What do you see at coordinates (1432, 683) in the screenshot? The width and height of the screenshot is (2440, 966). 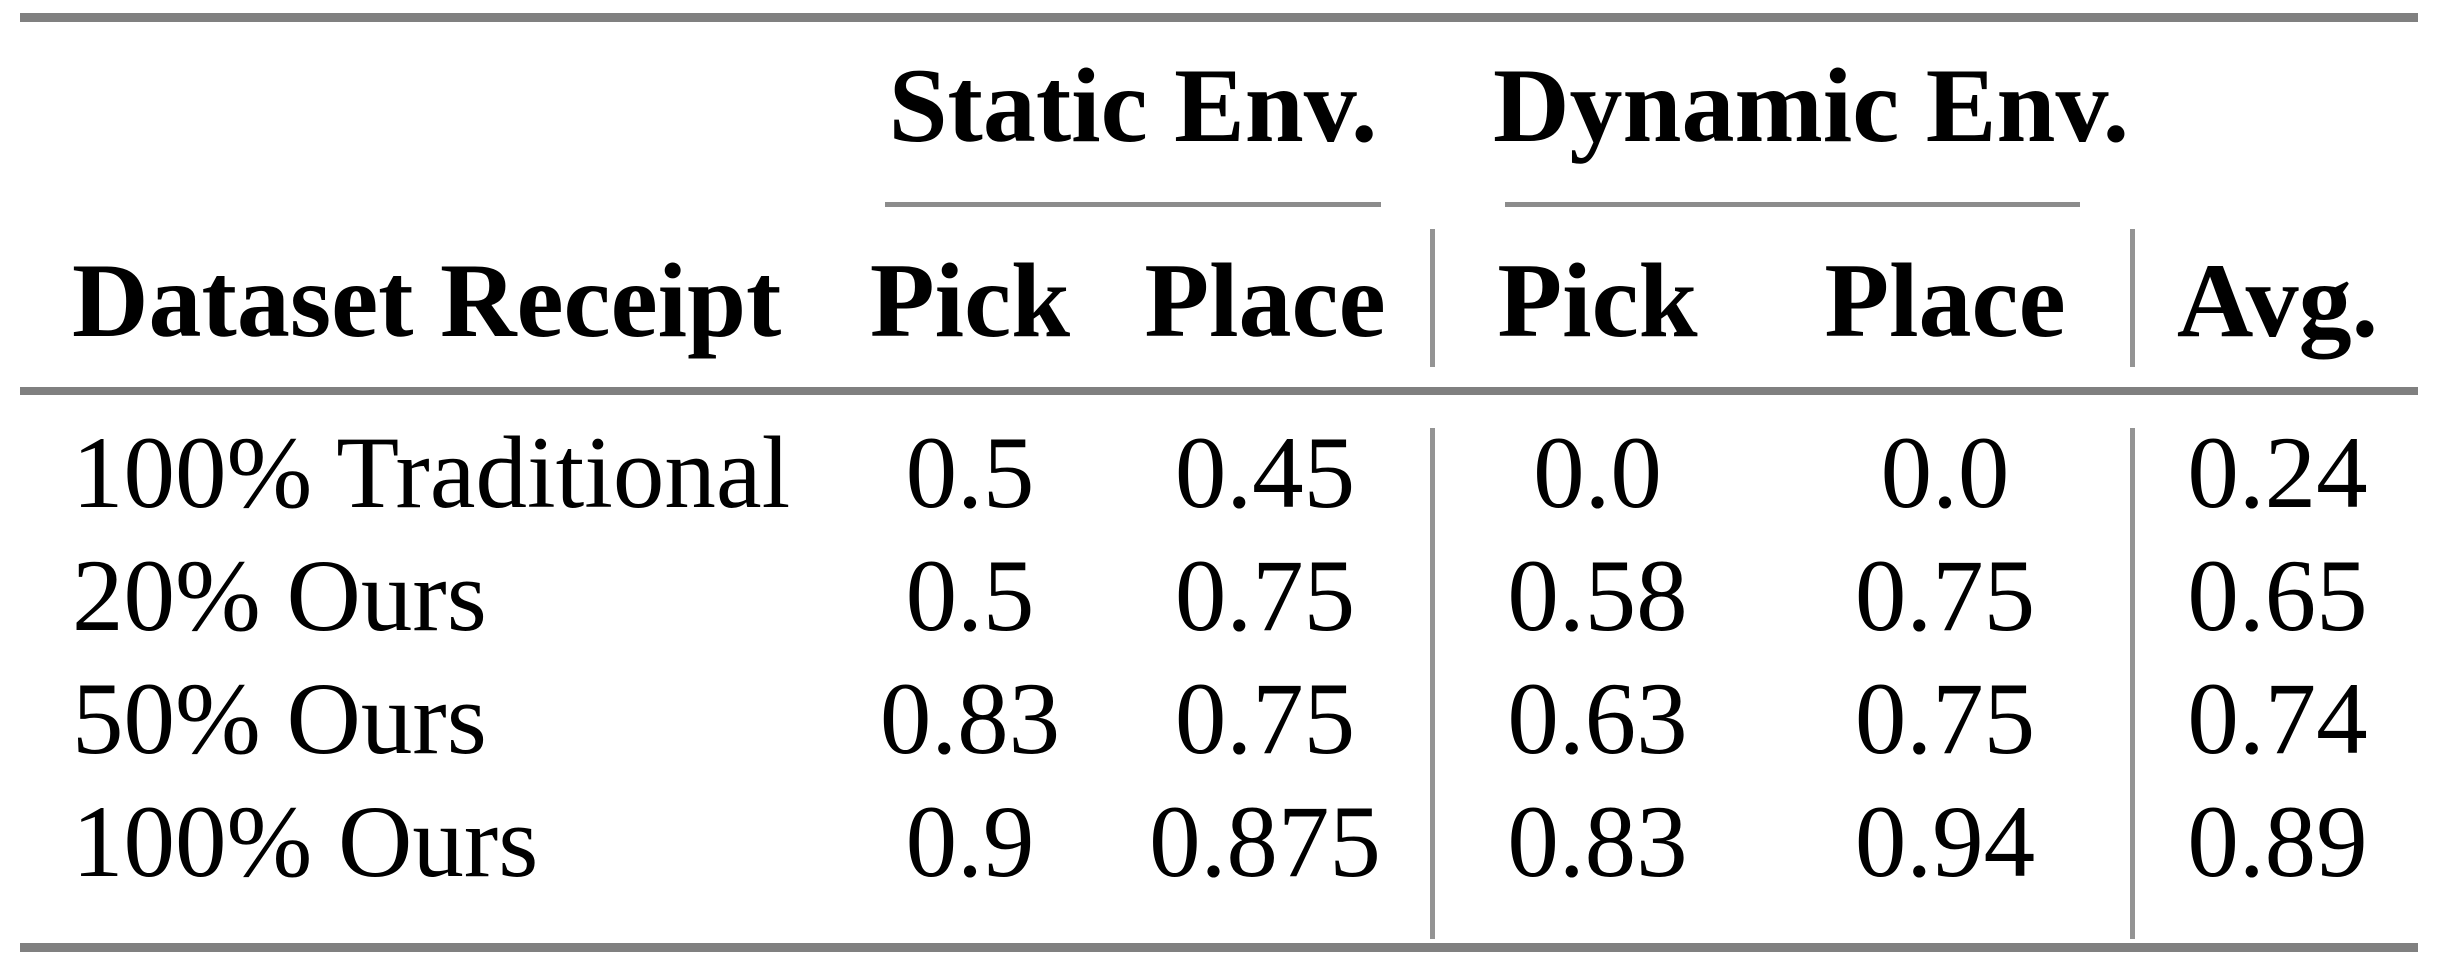 I see `vertical-rule-static-dynamic-lower` at bounding box center [1432, 683].